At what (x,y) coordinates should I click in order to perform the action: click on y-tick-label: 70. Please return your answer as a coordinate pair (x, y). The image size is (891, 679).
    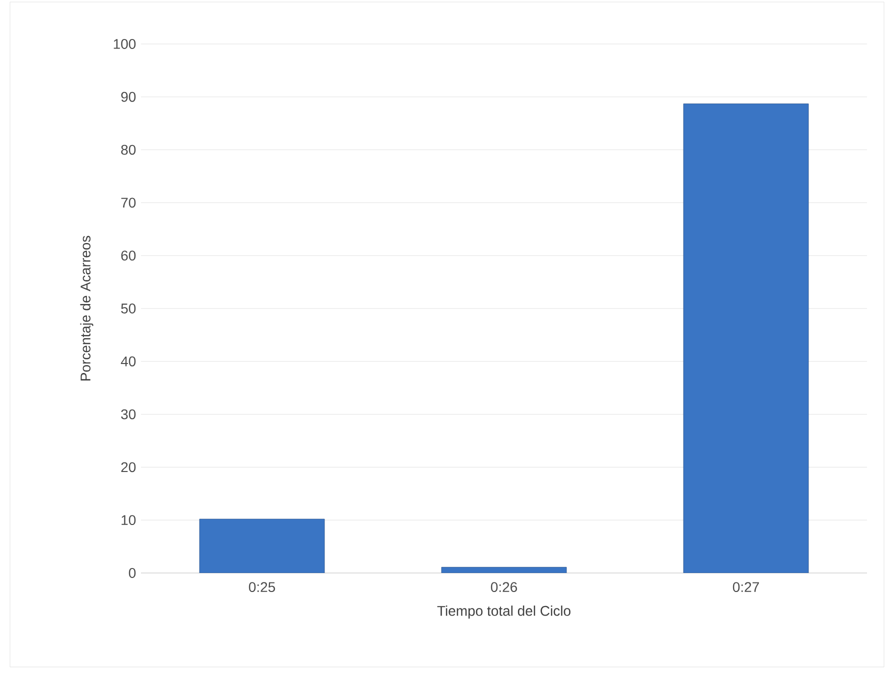
    Looking at the image, I should click on (128, 203).